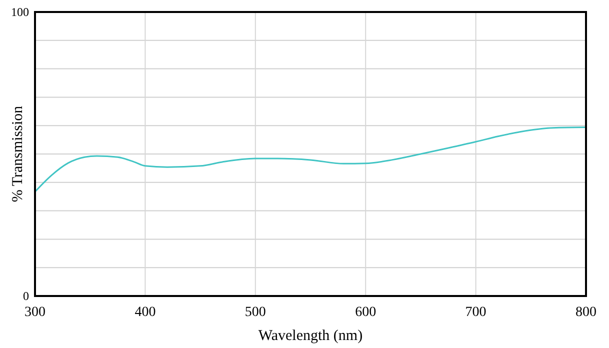 The image size is (609, 348). Describe the element at coordinates (365, 312) in the screenshot. I see `x-tick-label: 600` at that location.